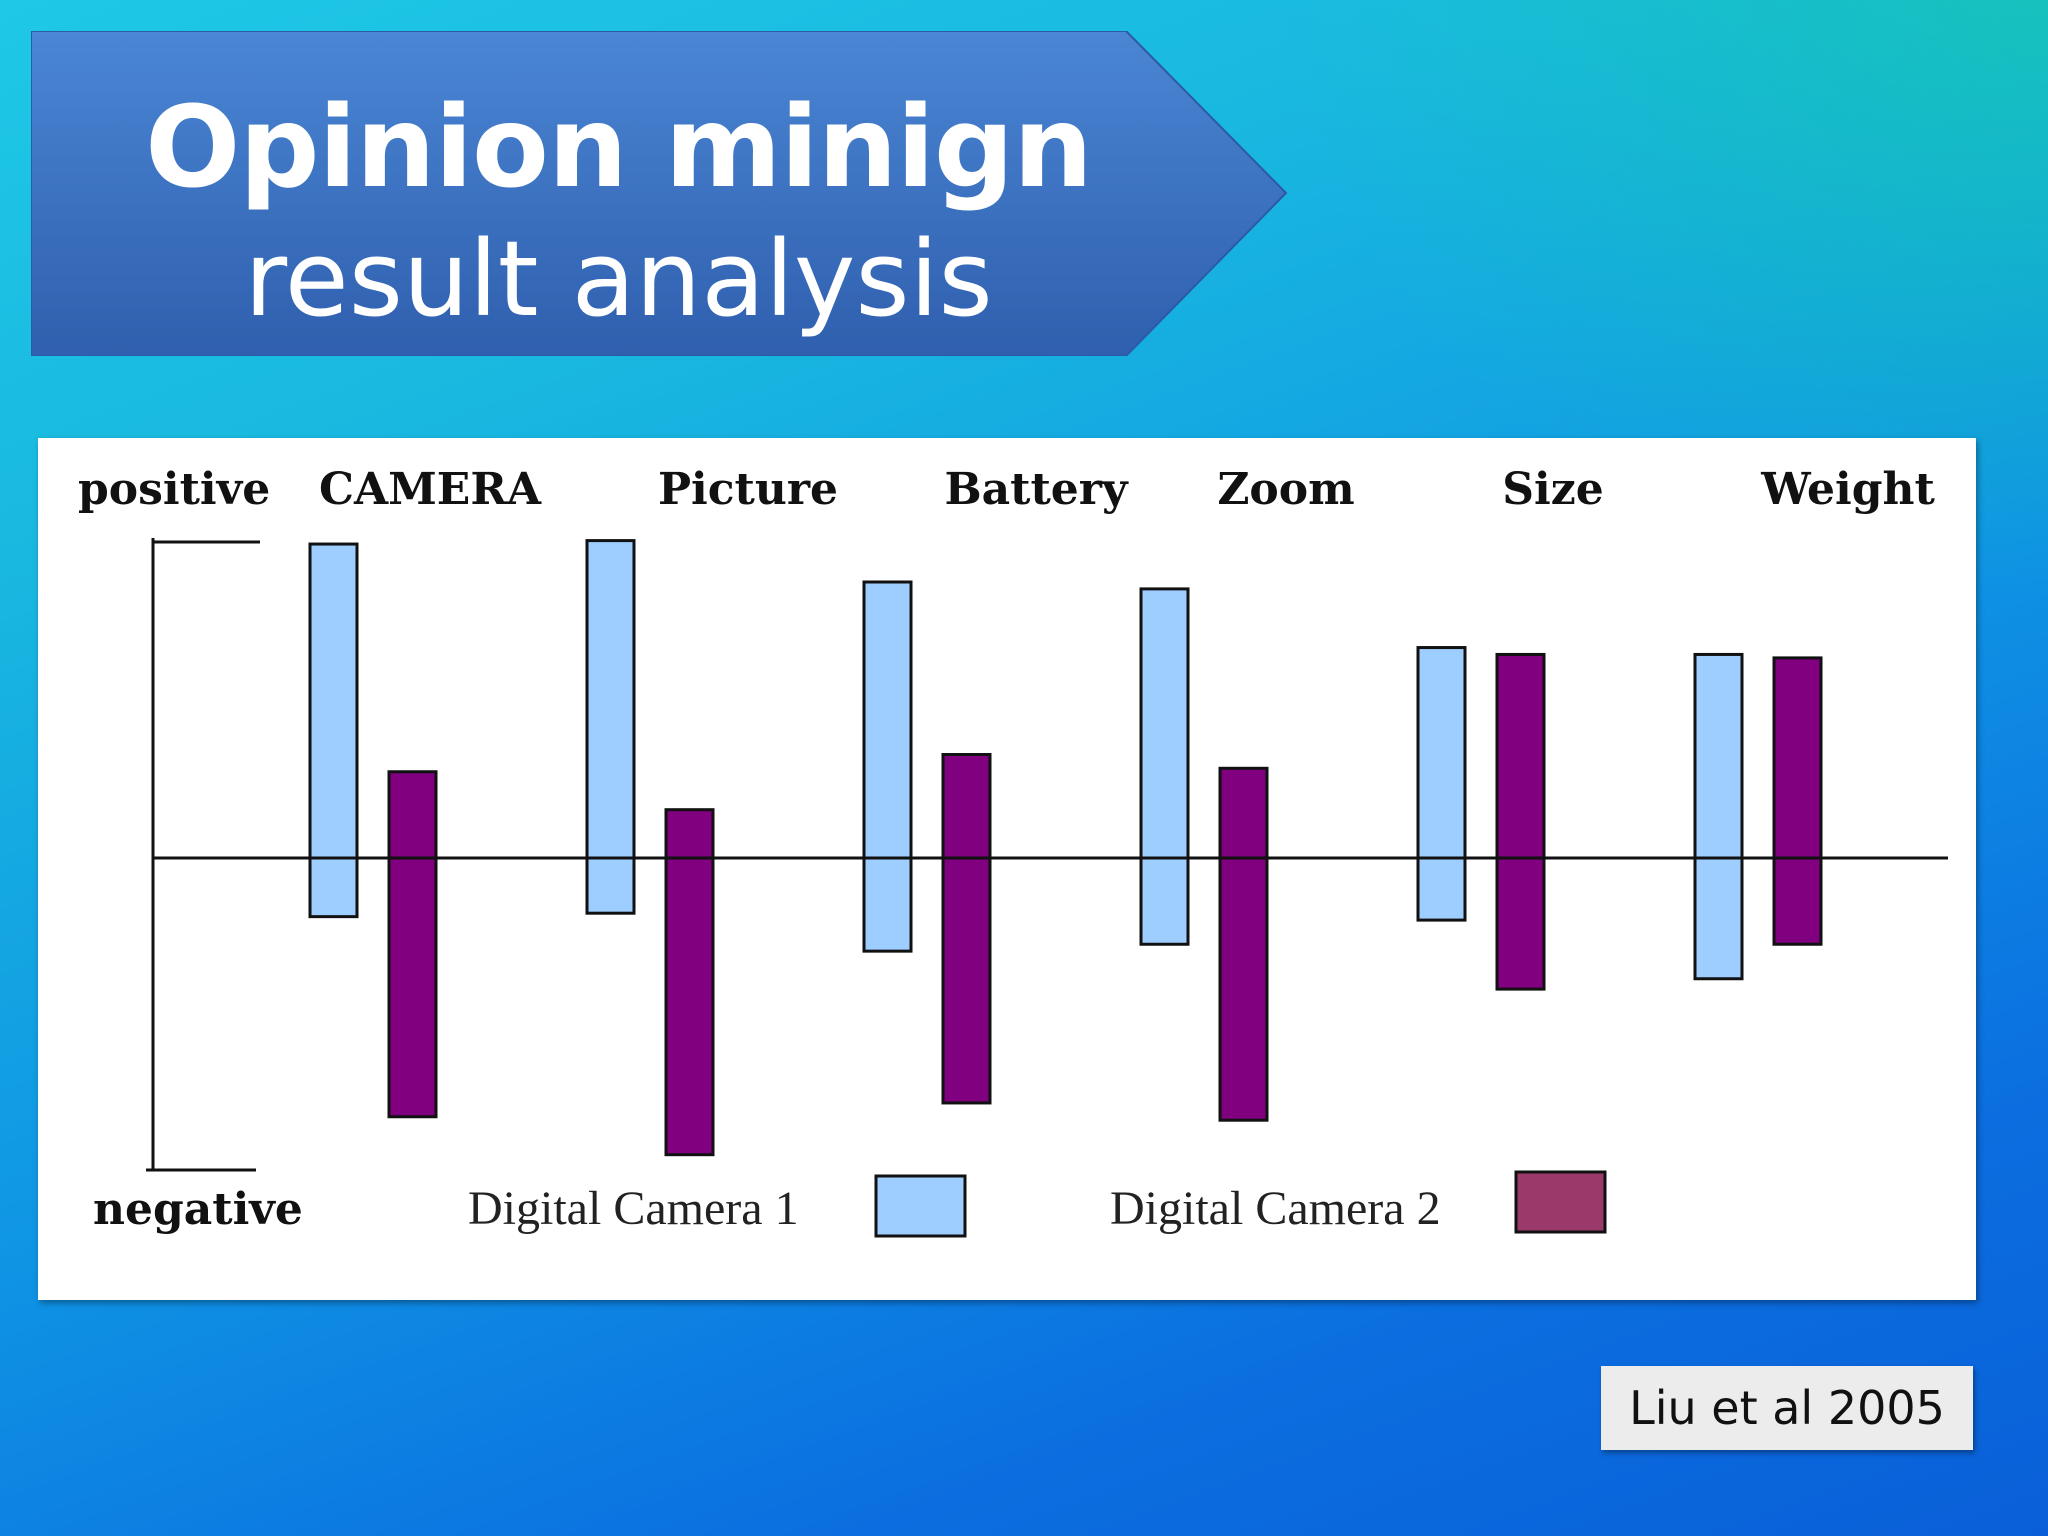  What do you see at coordinates (1275, 1208) in the screenshot?
I see `legend-label-camera-2: Digital Camera 2` at bounding box center [1275, 1208].